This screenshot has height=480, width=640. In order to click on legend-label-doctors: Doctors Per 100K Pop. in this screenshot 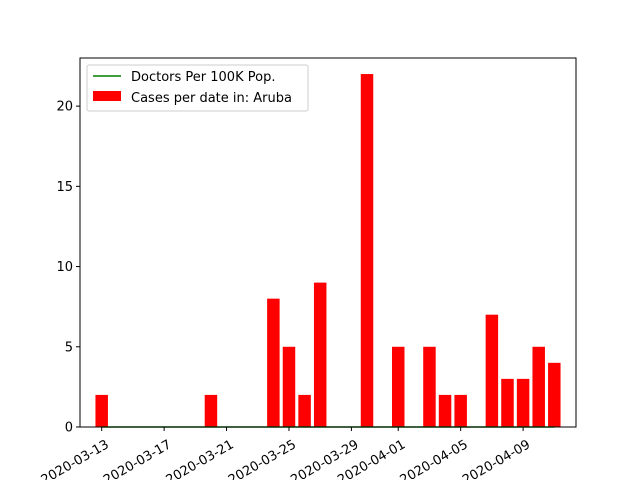, I will do `click(203, 77)`.